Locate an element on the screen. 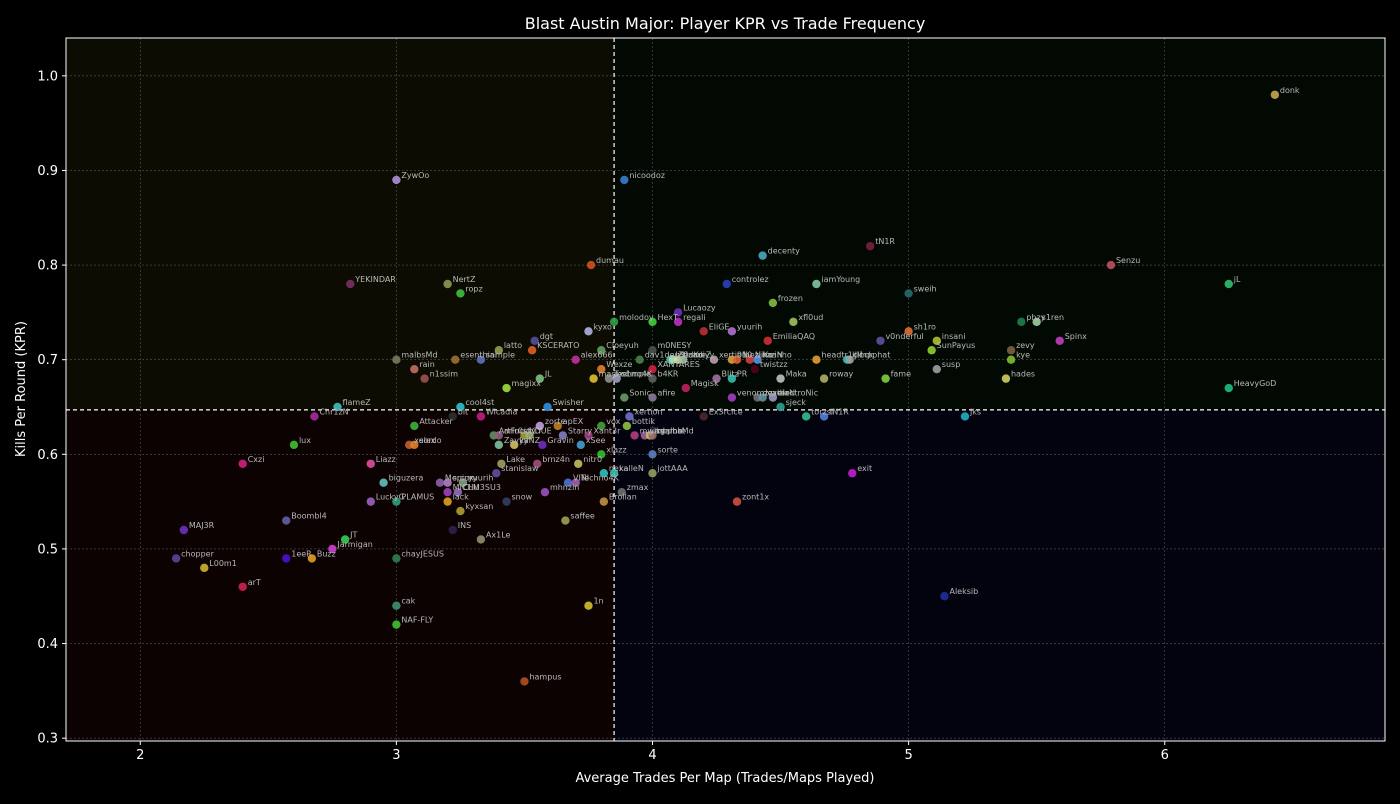 The width and height of the screenshot is (1400, 804). point-label: magixx is located at coordinates (614, 374).